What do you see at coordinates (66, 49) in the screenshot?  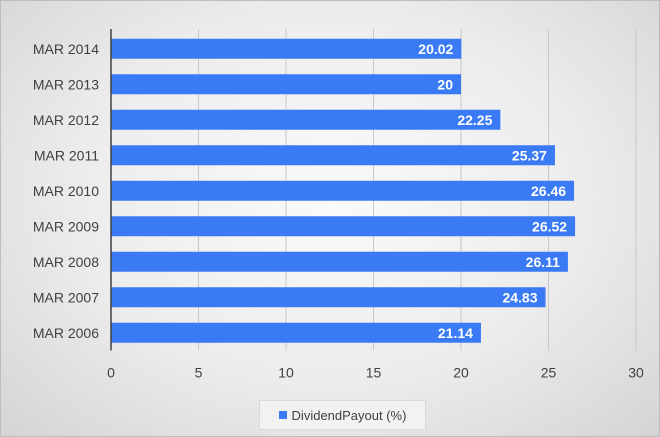 I see `category-label: MAR 2014` at bounding box center [66, 49].